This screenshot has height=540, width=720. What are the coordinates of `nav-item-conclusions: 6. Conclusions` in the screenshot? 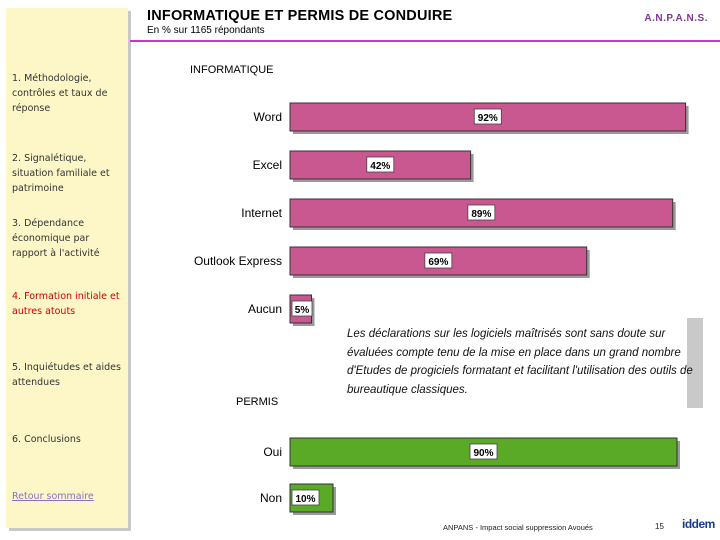 It's located at (46, 439).